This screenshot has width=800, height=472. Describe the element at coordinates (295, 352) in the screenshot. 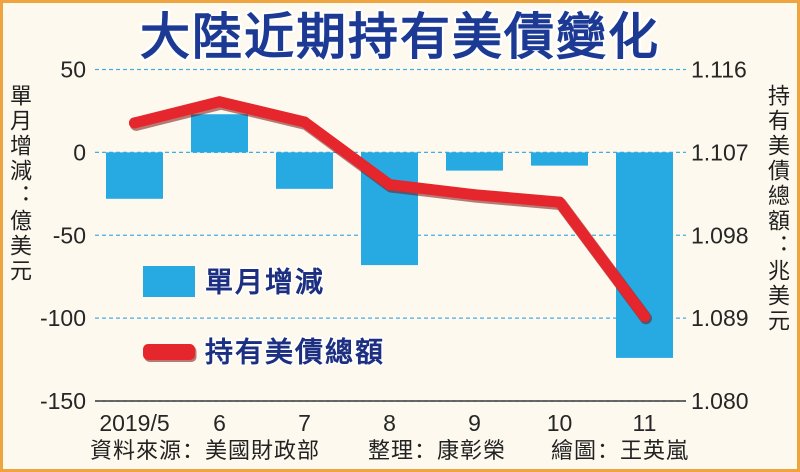

I see `legend-line-label: 持有美債總額` at that location.